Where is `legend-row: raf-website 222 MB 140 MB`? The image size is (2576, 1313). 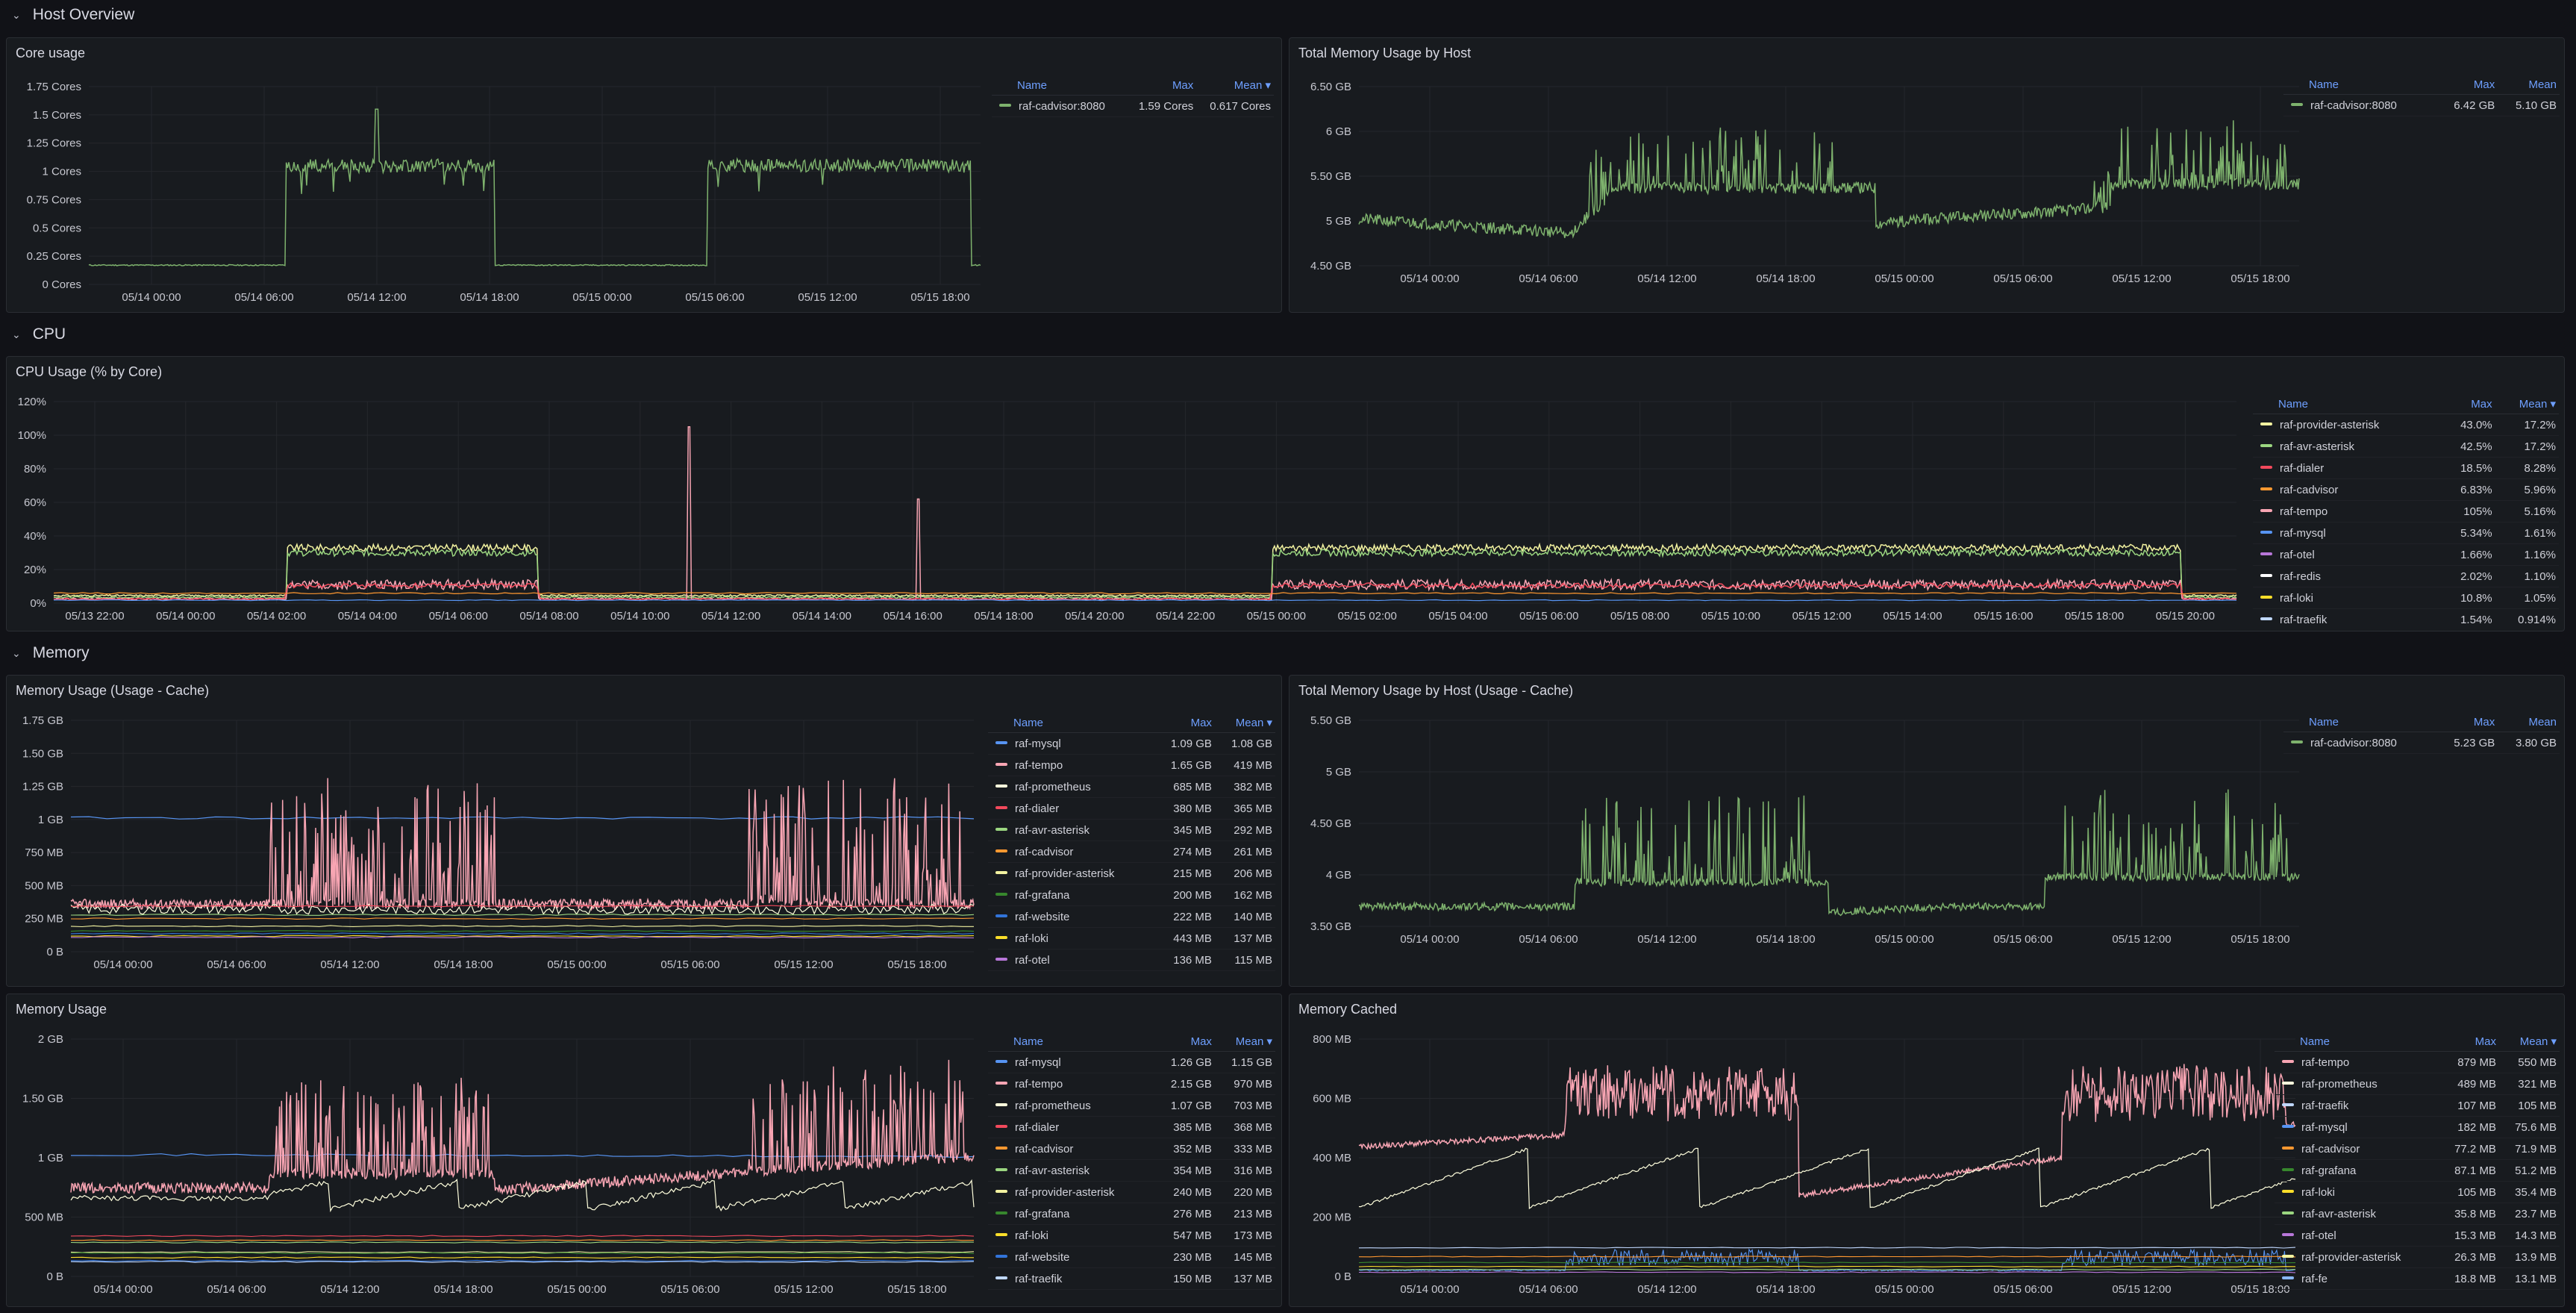
legend-row: raf-website 222 MB 140 MB is located at coordinates (1131, 916).